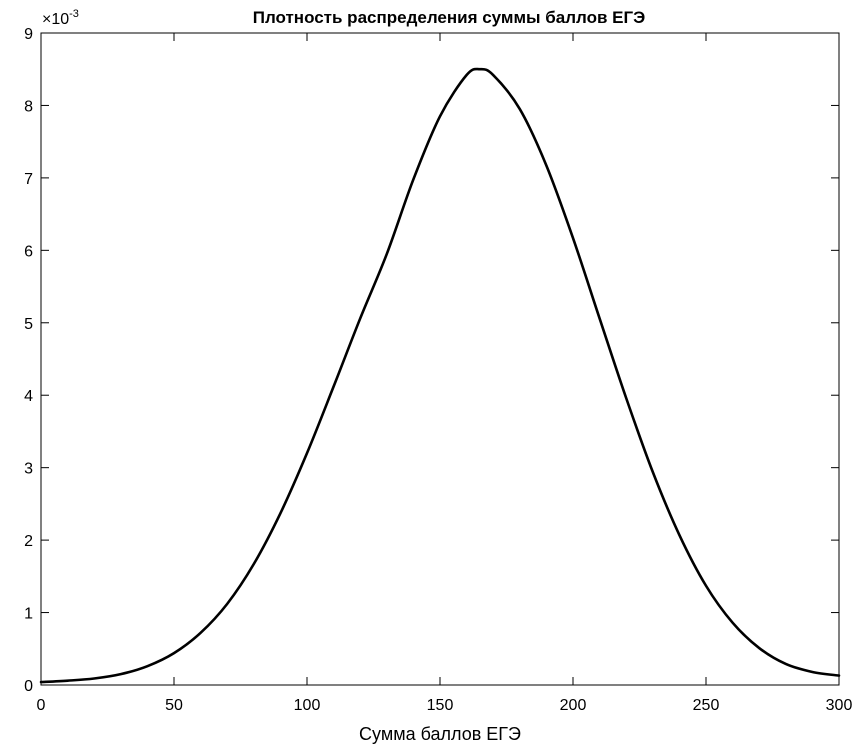 The width and height of the screenshot is (862, 756). Describe the element at coordinates (28, 106) in the screenshot. I see `y-tick-label: 8` at that location.